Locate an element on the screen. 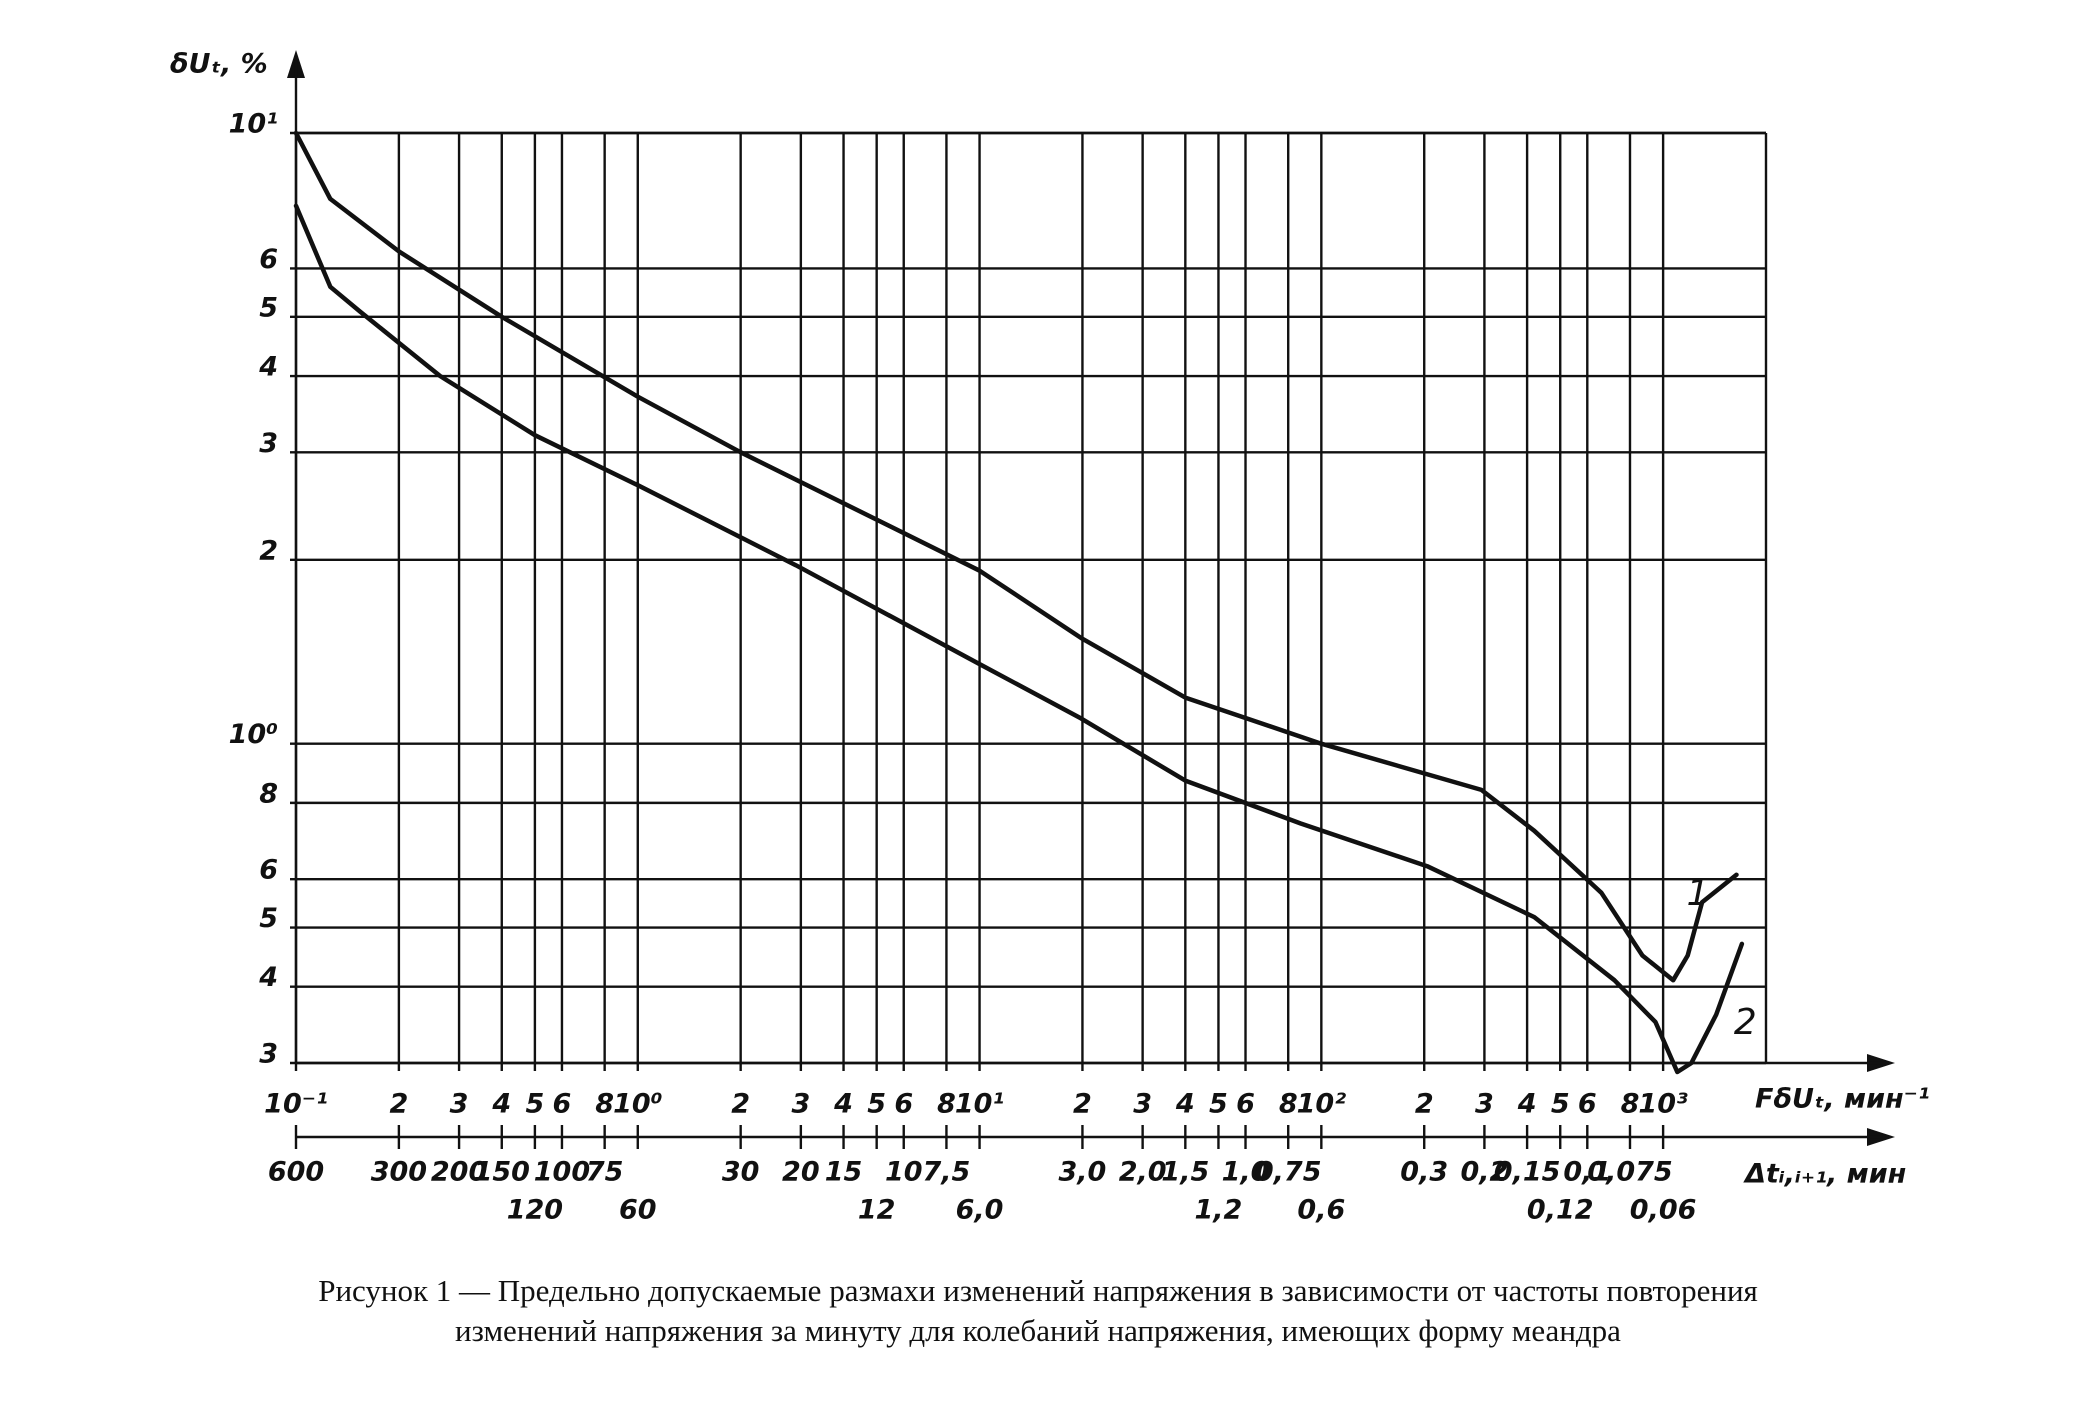  x2-tick-label: 3,0 is located at coordinates (1083, 1172).